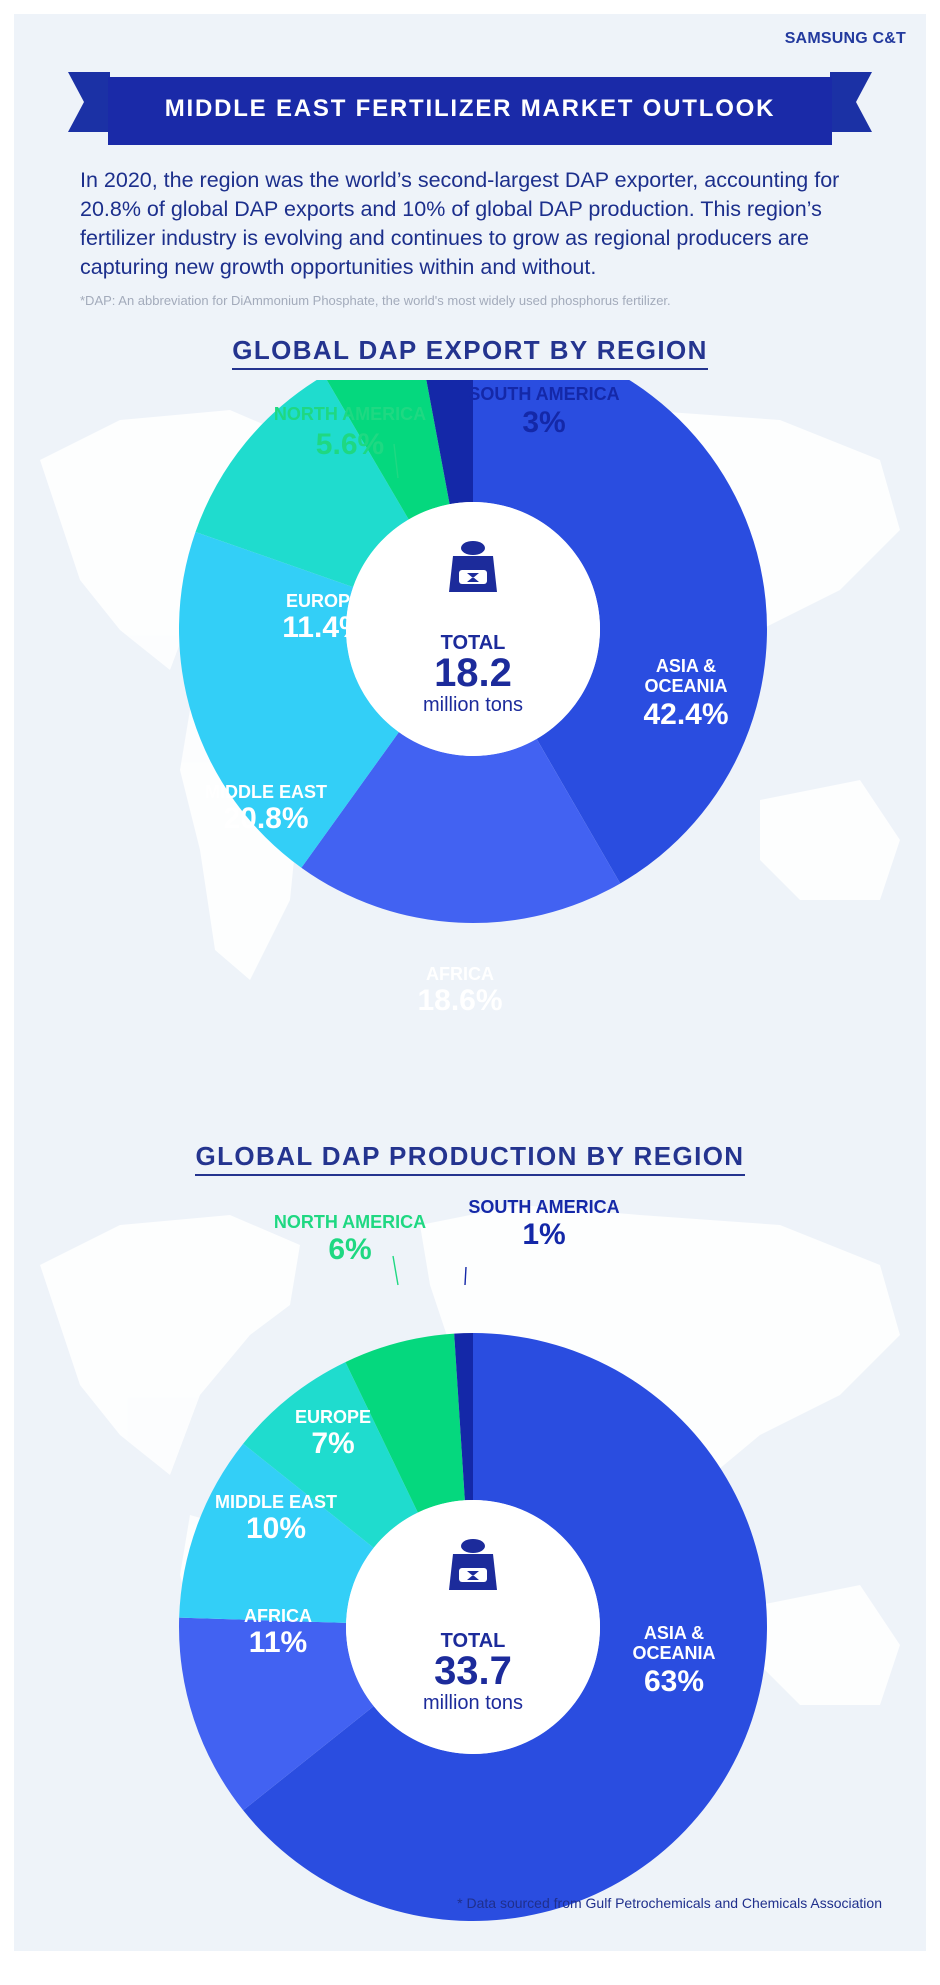  I want to click on slice-value-middle-east: 20.8%, so click(265, 818).